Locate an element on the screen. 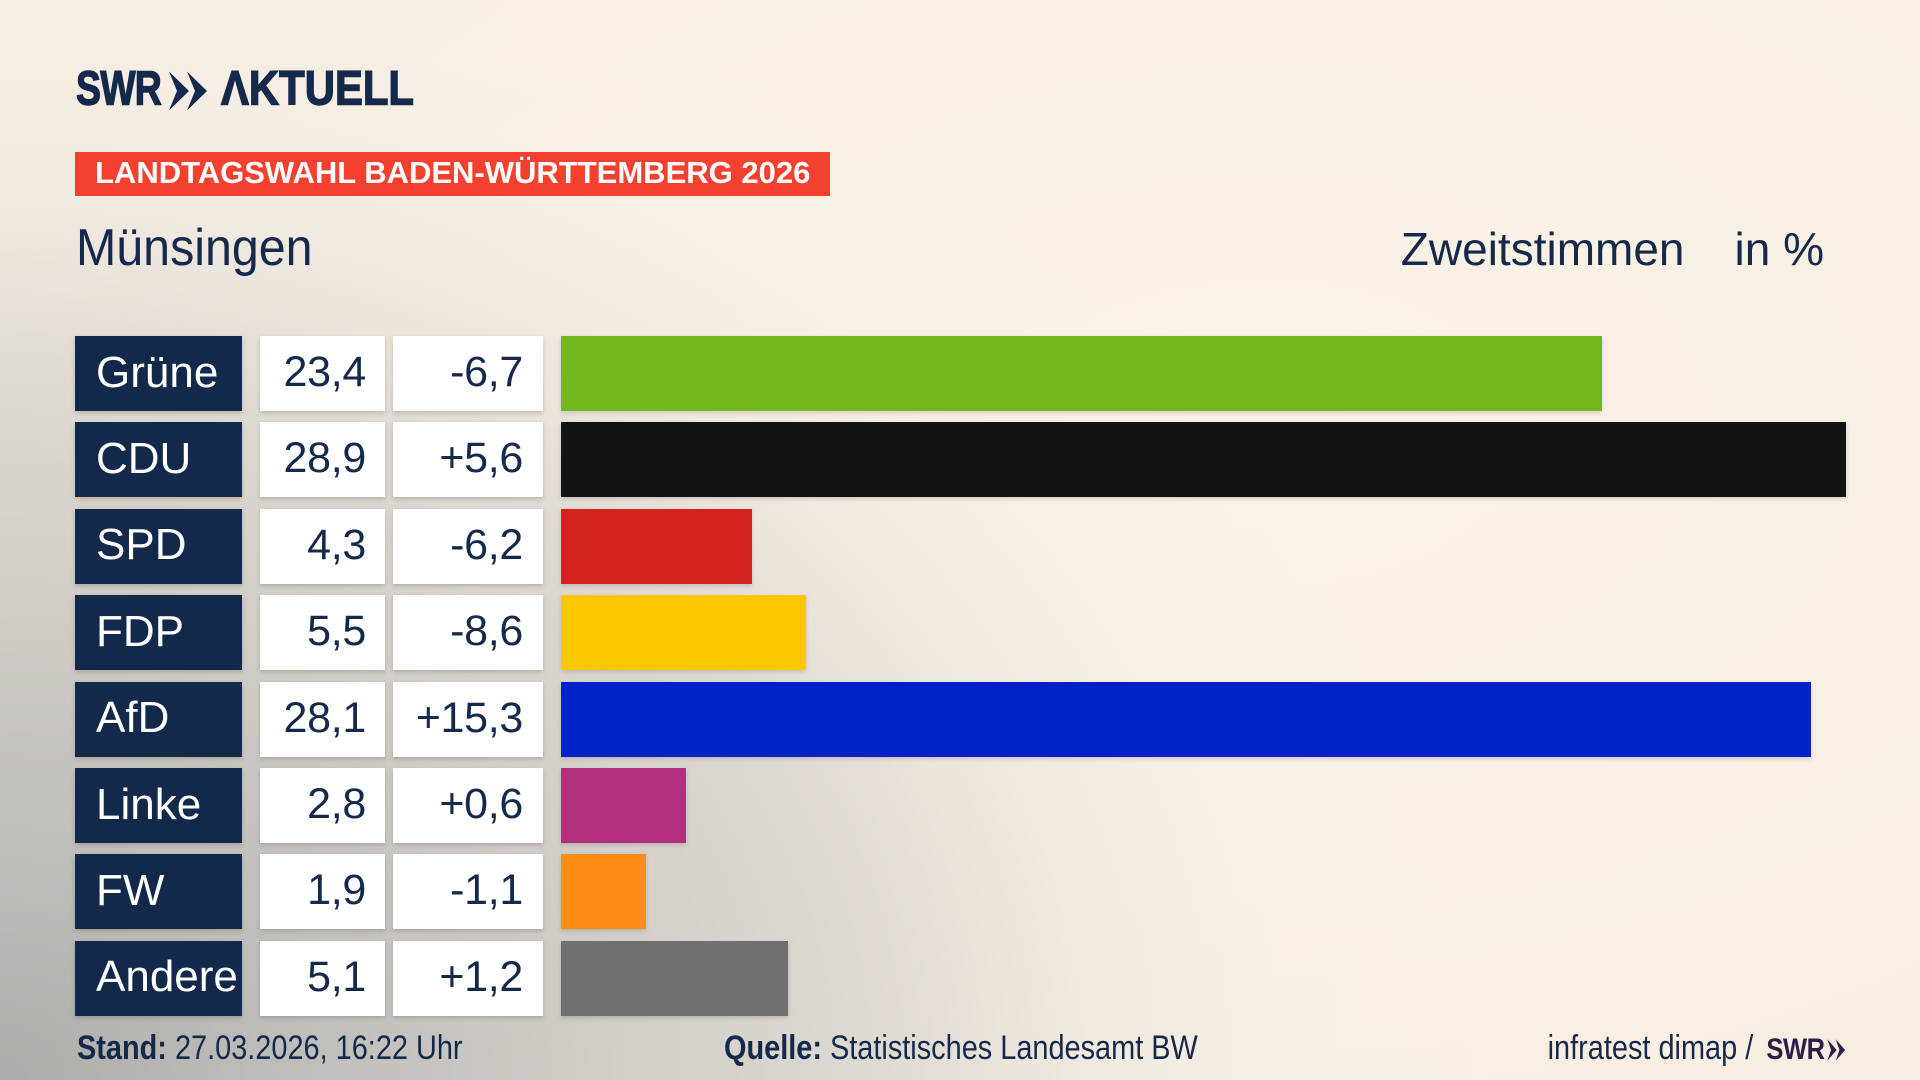 This screenshot has width=1920, height=1080. stand-value: 27.03.2026, 16:22 Uhr is located at coordinates (314, 1048).